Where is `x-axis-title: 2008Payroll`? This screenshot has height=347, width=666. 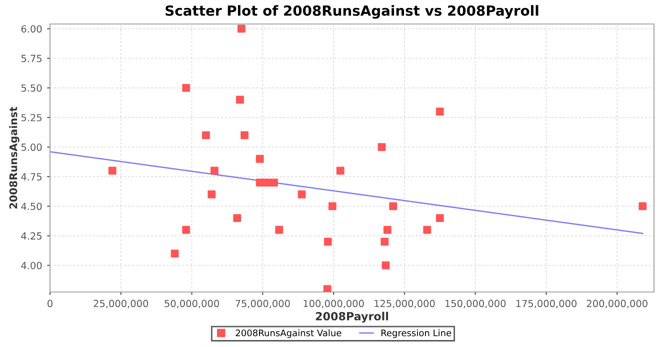 x-axis-title: 2008Payroll is located at coordinates (352, 317).